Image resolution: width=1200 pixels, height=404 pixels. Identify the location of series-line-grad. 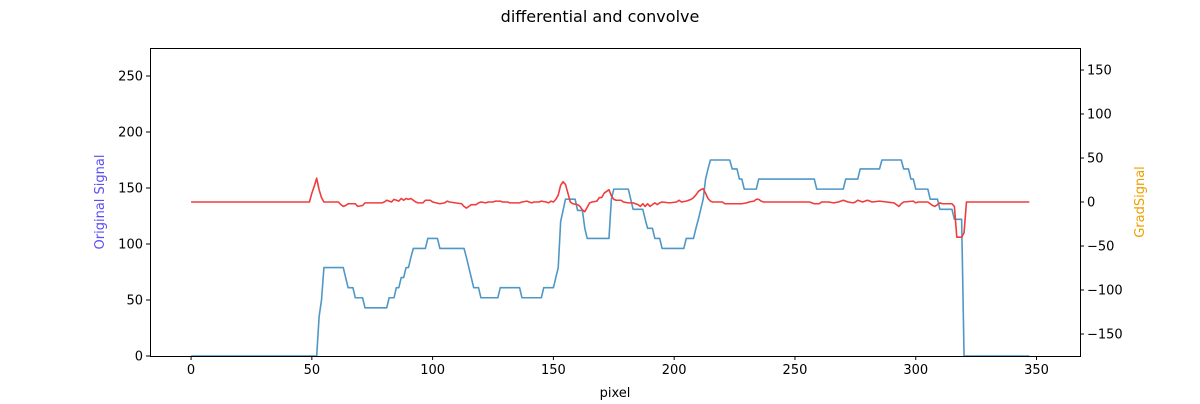
(610, 207).